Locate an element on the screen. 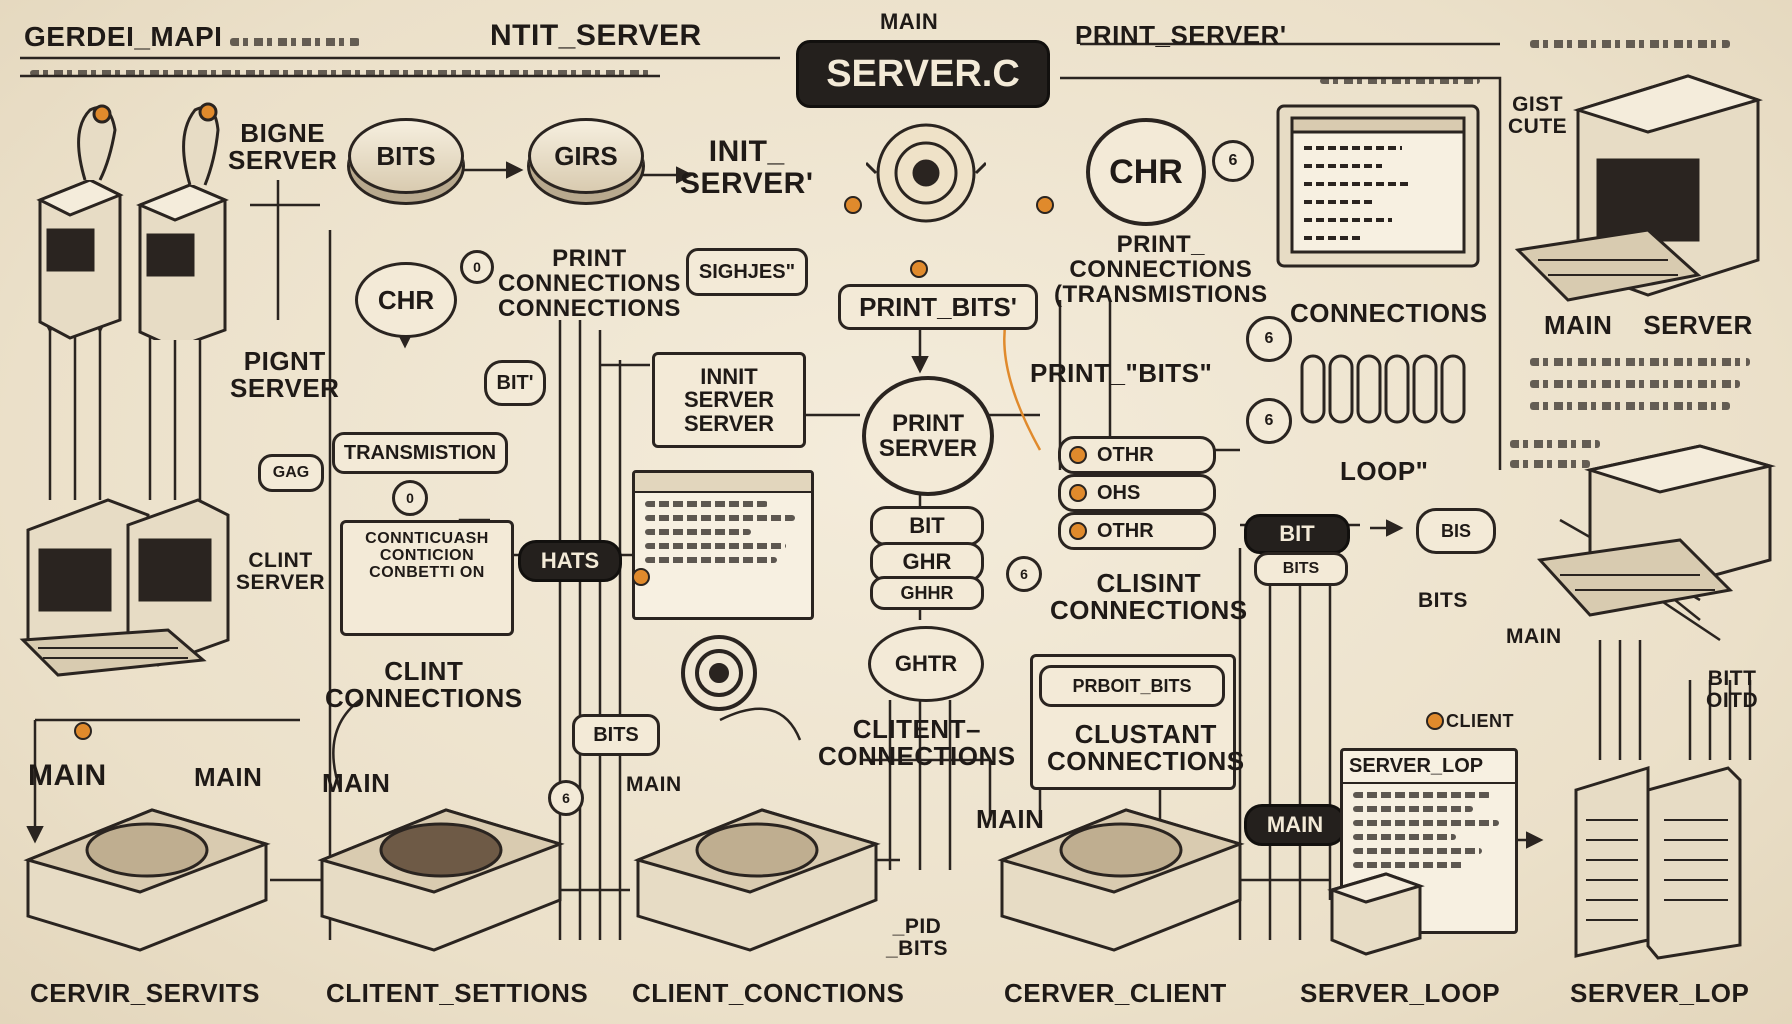  code-window-titlebar is located at coordinates (723, 483).